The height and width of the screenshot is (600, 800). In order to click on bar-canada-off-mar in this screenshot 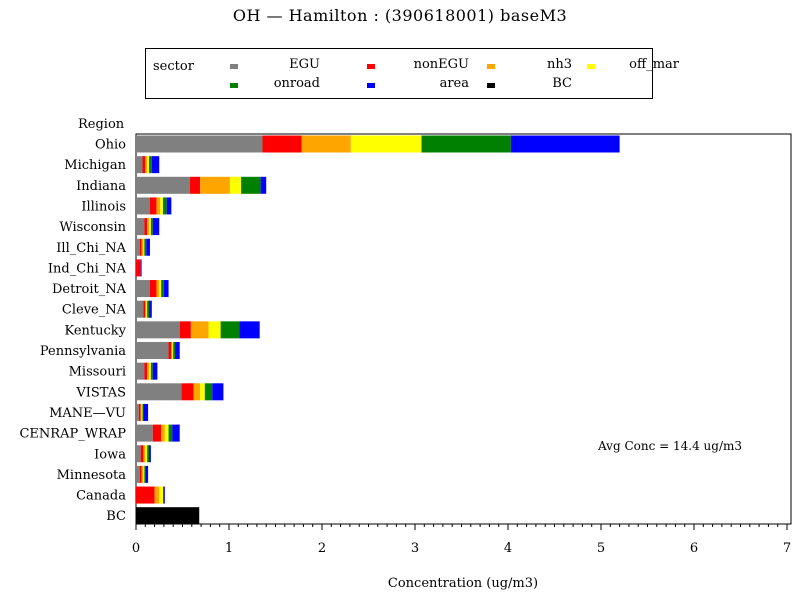, I will do `click(161, 495)`.